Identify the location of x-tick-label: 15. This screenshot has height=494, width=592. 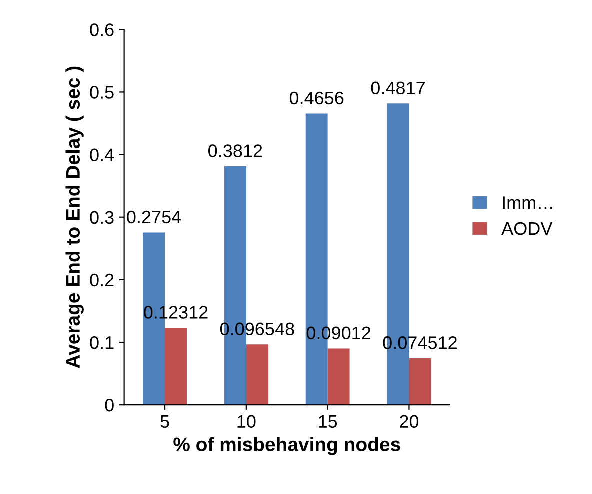
(328, 421).